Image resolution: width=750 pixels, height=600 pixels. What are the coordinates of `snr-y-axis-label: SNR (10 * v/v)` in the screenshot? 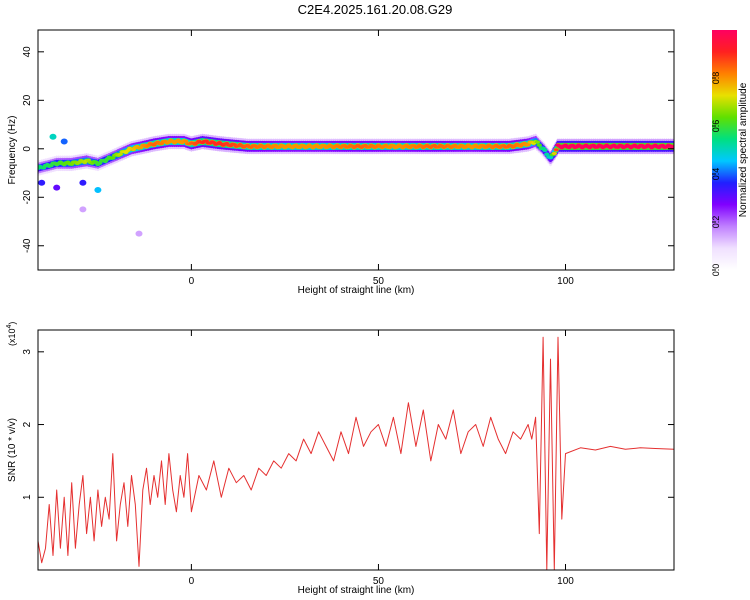 It's located at (12, 450).